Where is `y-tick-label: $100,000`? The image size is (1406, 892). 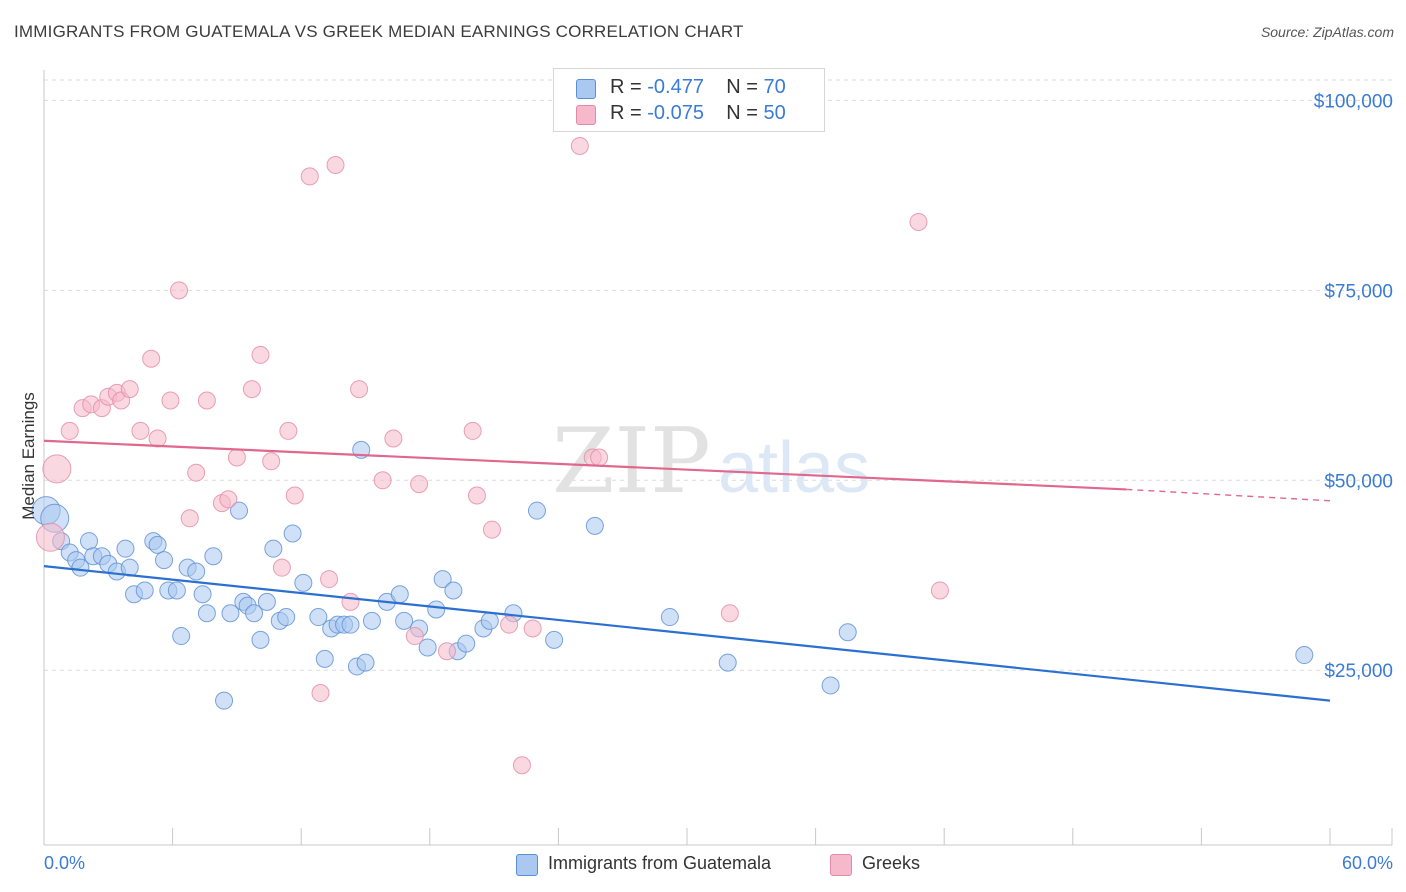
y-tick-label: $100,000 is located at coordinates (1353, 101).